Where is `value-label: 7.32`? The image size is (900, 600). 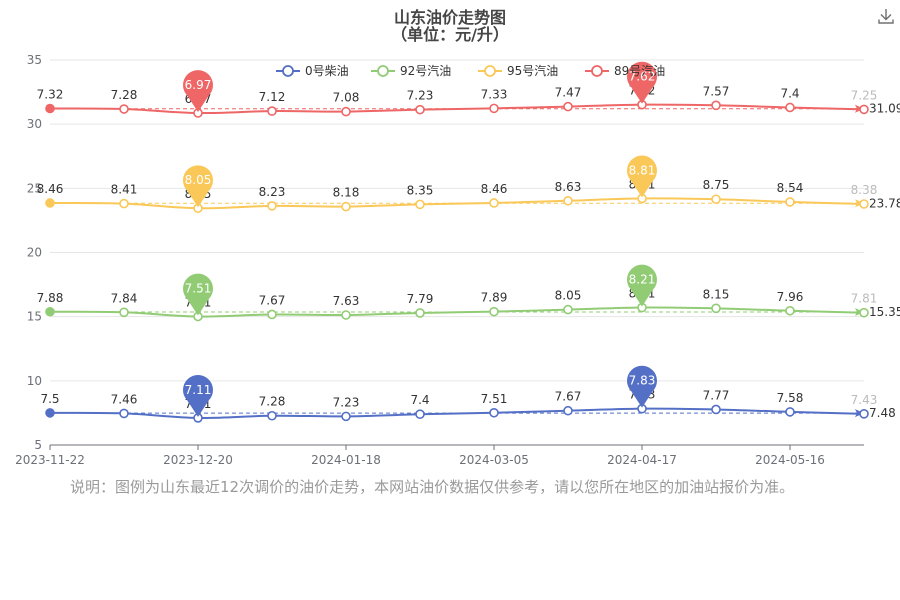
value-label: 7.32 is located at coordinates (50, 95).